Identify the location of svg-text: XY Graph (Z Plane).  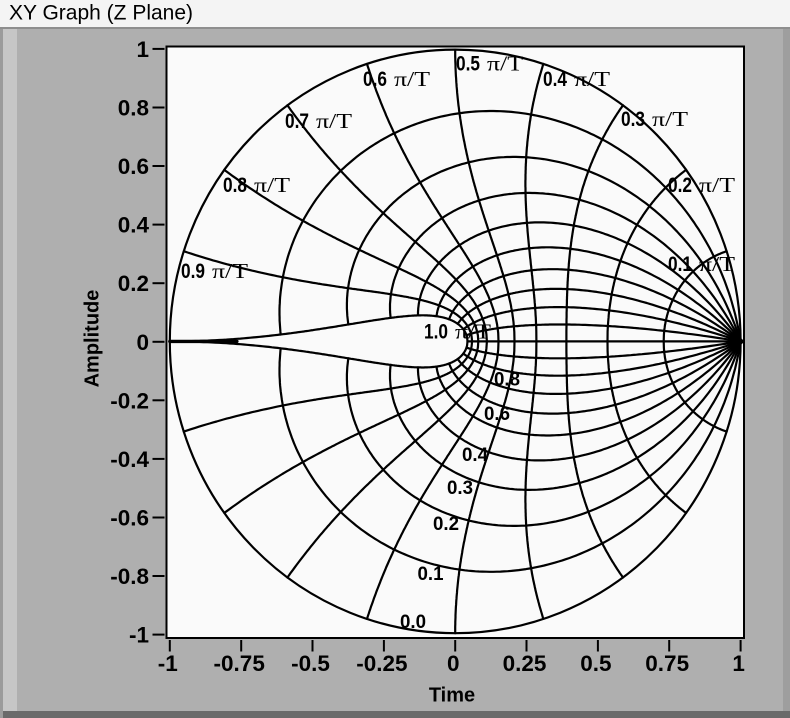
(101, 13).